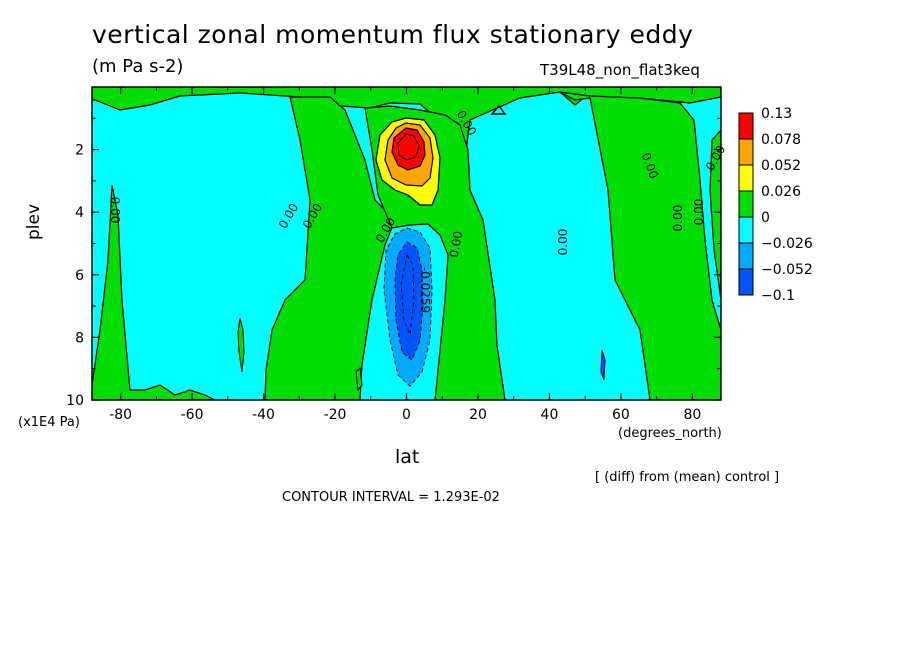 The image size is (904, 654). What do you see at coordinates (192, 415) in the screenshot?
I see `x-tick-label: -60` at bounding box center [192, 415].